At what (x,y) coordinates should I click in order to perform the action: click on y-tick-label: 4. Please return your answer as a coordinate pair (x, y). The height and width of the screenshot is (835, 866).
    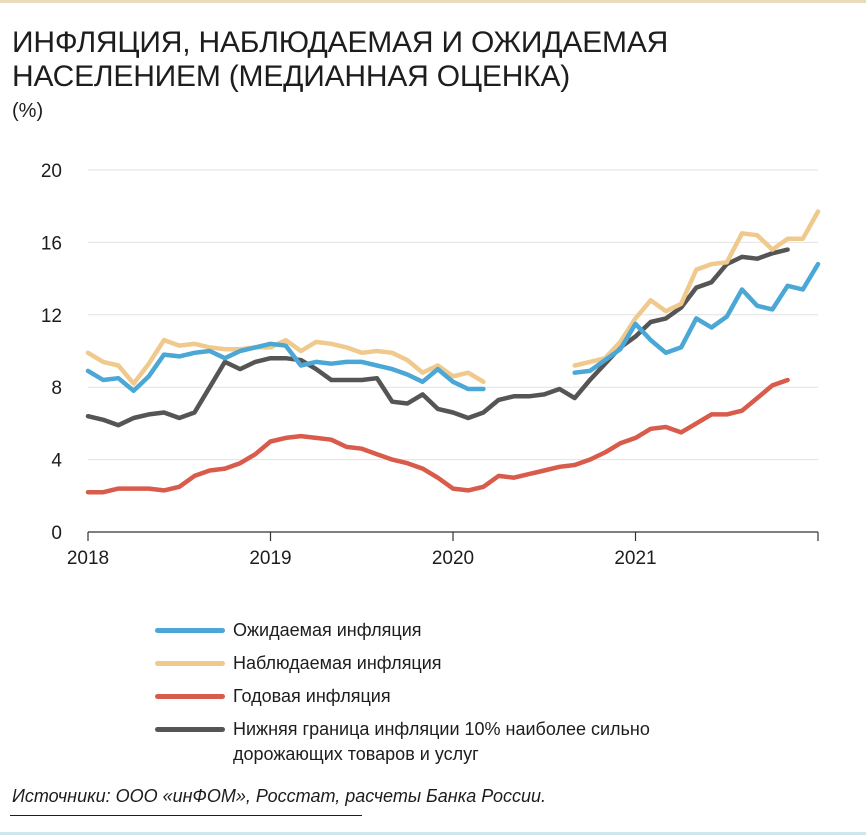
    Looking at the image, I should click on (56, 461).